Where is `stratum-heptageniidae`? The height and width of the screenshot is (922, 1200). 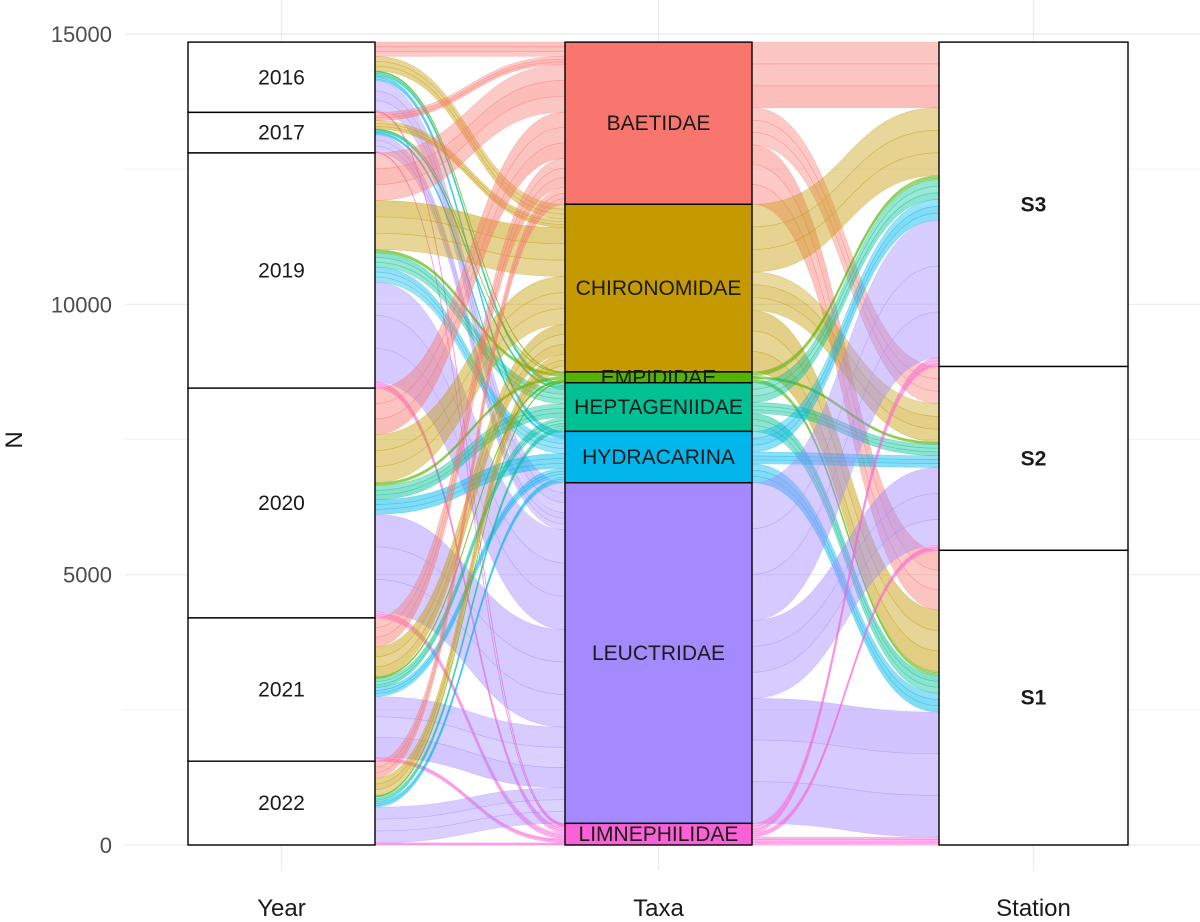 stratum-heptageniidae is located at coordinates (658, 407).